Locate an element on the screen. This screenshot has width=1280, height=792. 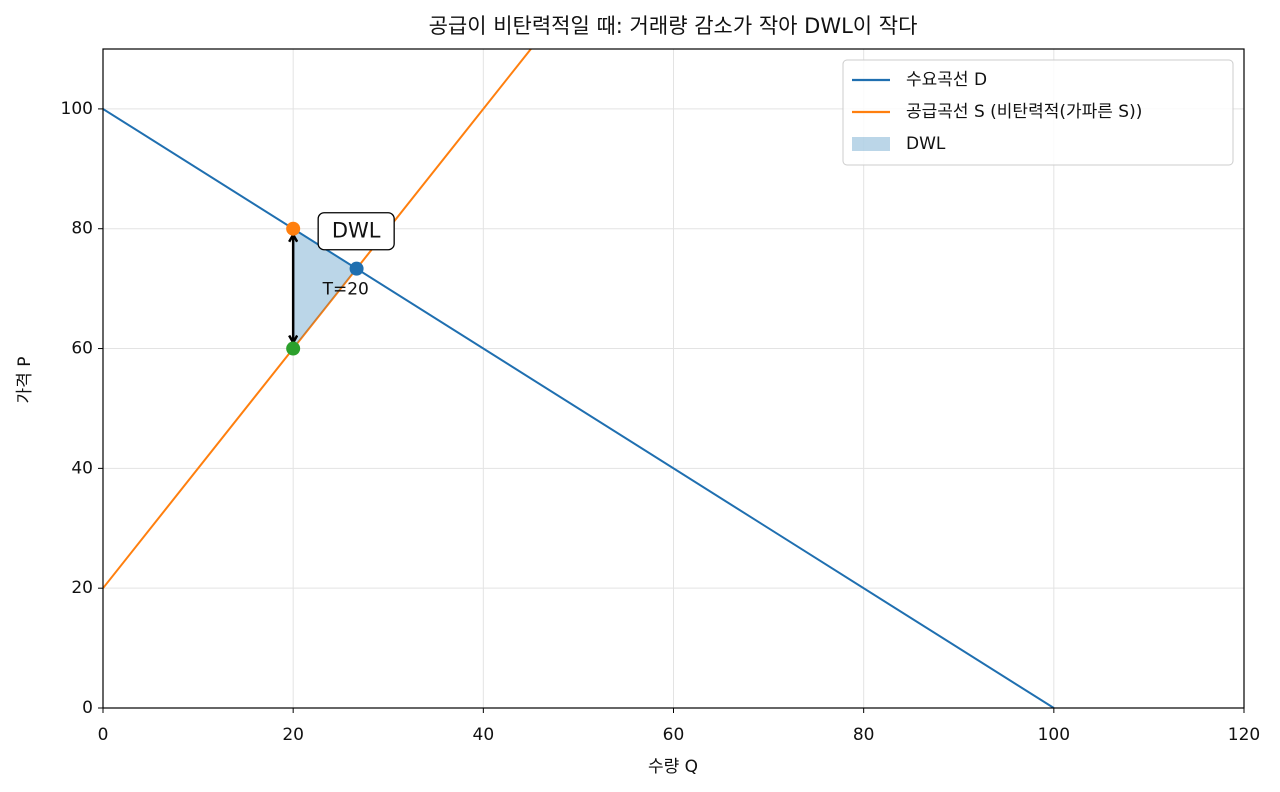
x-tick-label: 120 is located at coordinates (1244, 735).